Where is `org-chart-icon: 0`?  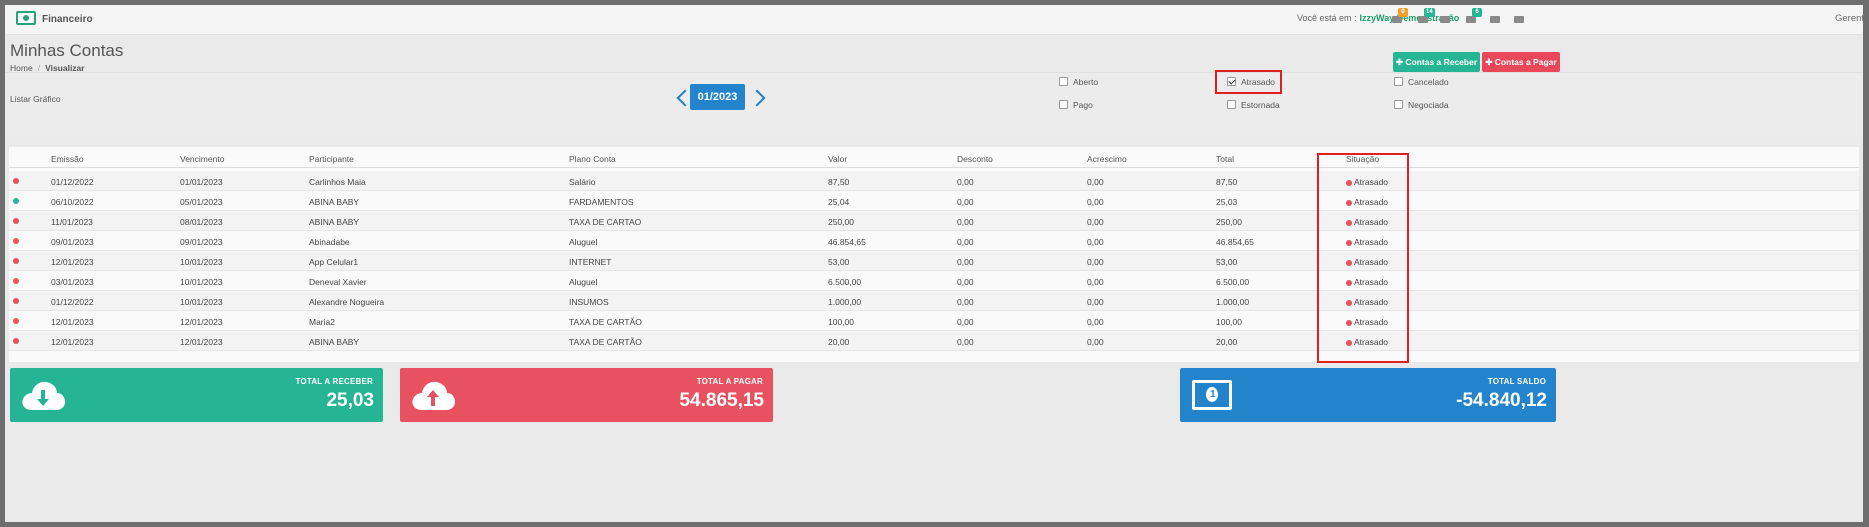
org-chart-icon: 0 is located at coordinates (1399, 16).